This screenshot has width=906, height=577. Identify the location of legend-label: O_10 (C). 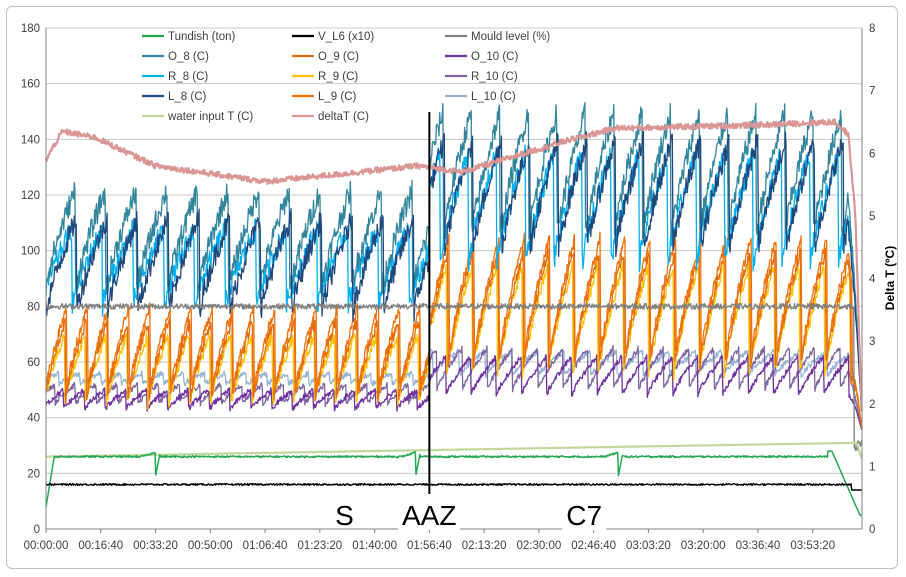
(494, 57).